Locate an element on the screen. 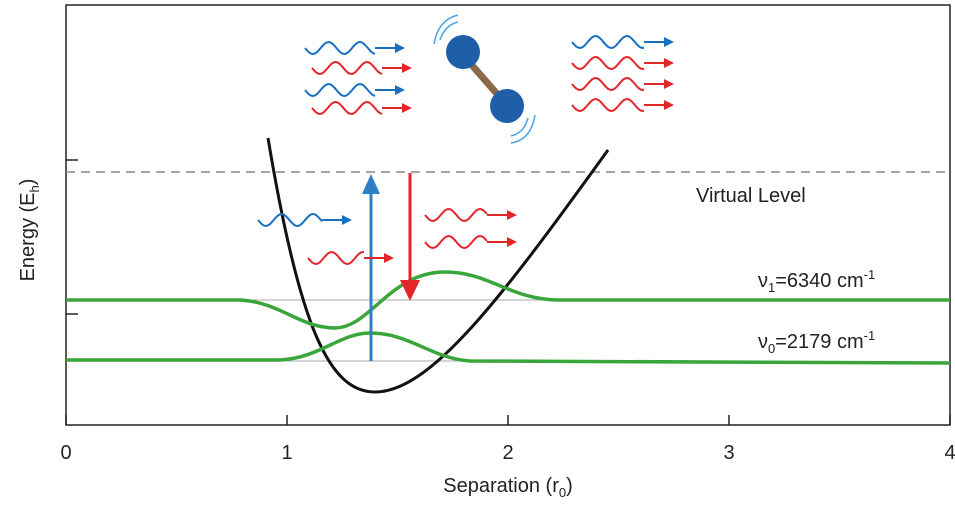 The width and height of the screenshot is (955, 505). nu0-label: ν0=2179 cm-1 is located at coordinates (816, 342).